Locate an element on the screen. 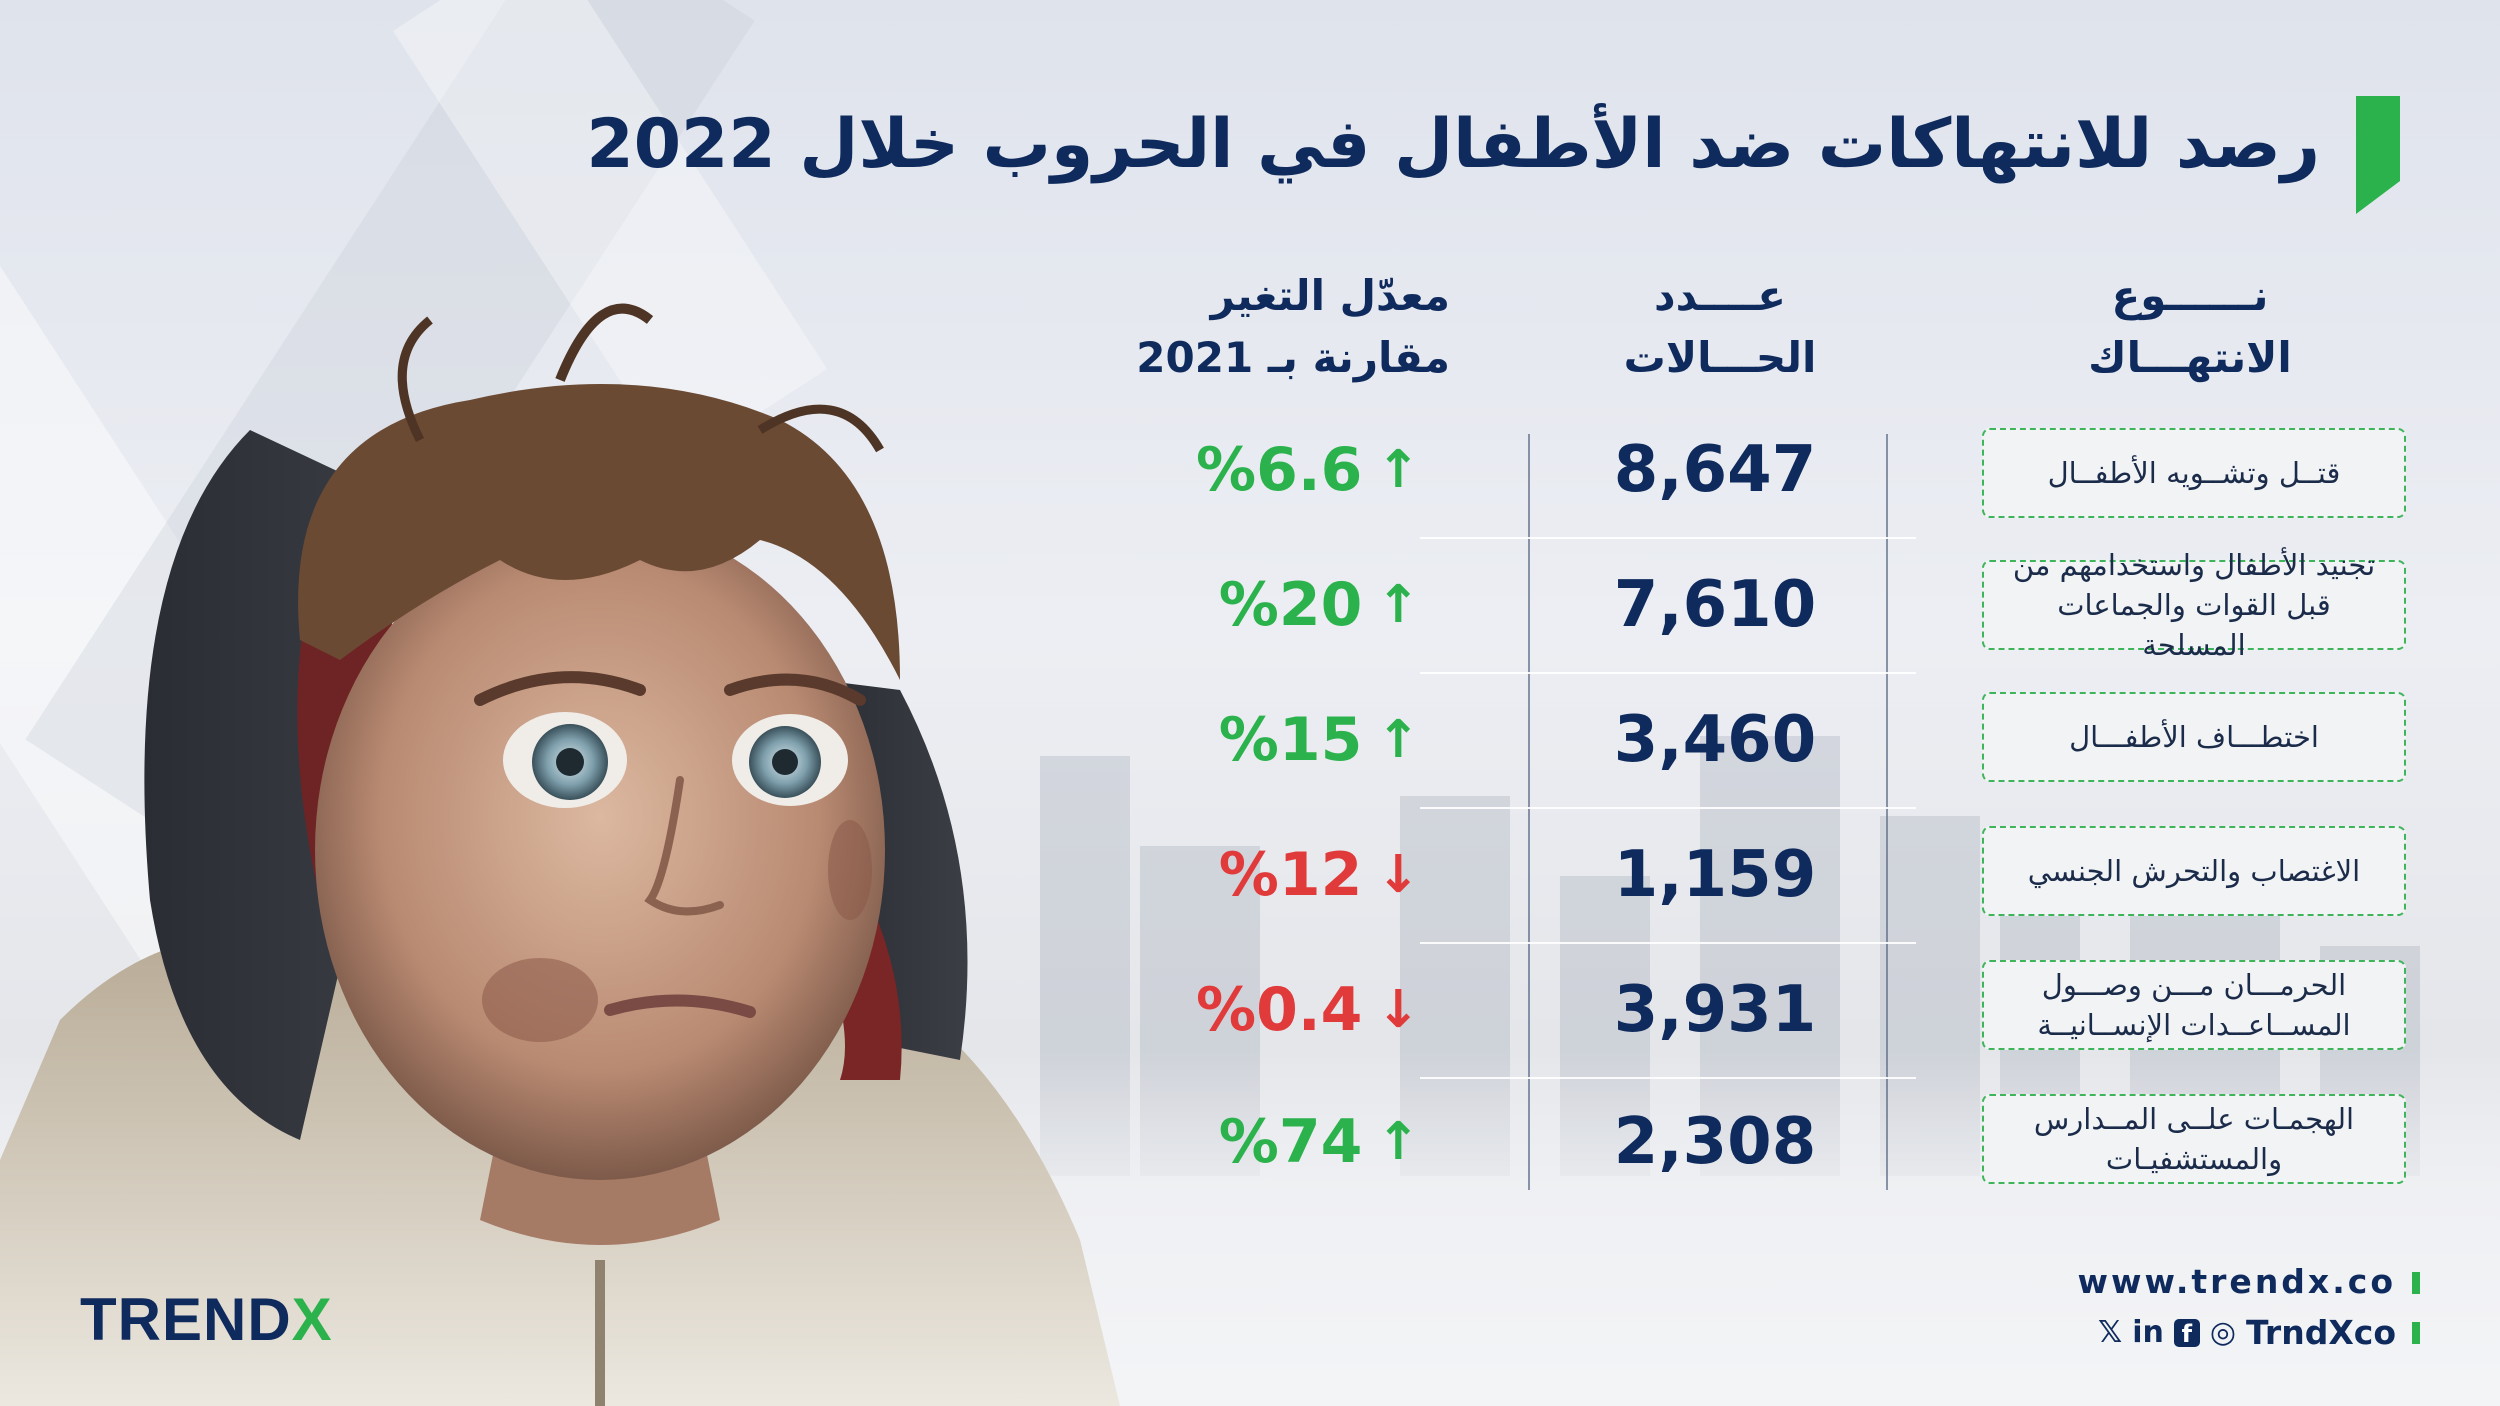  website-link: www.trendx.co is located at coordinates (2236, 1281).